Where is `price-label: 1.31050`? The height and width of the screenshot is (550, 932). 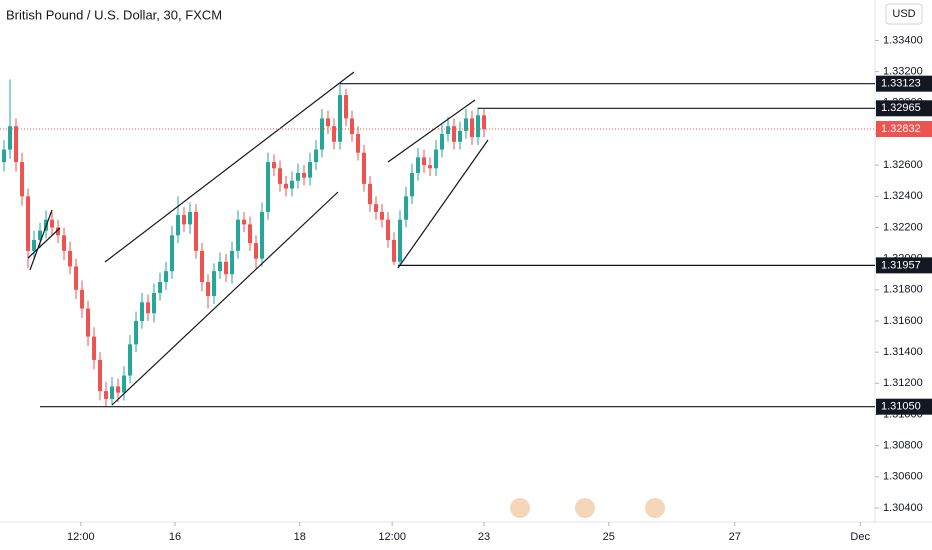 price-label: 1.31050 is located at coordinates (901, 407).